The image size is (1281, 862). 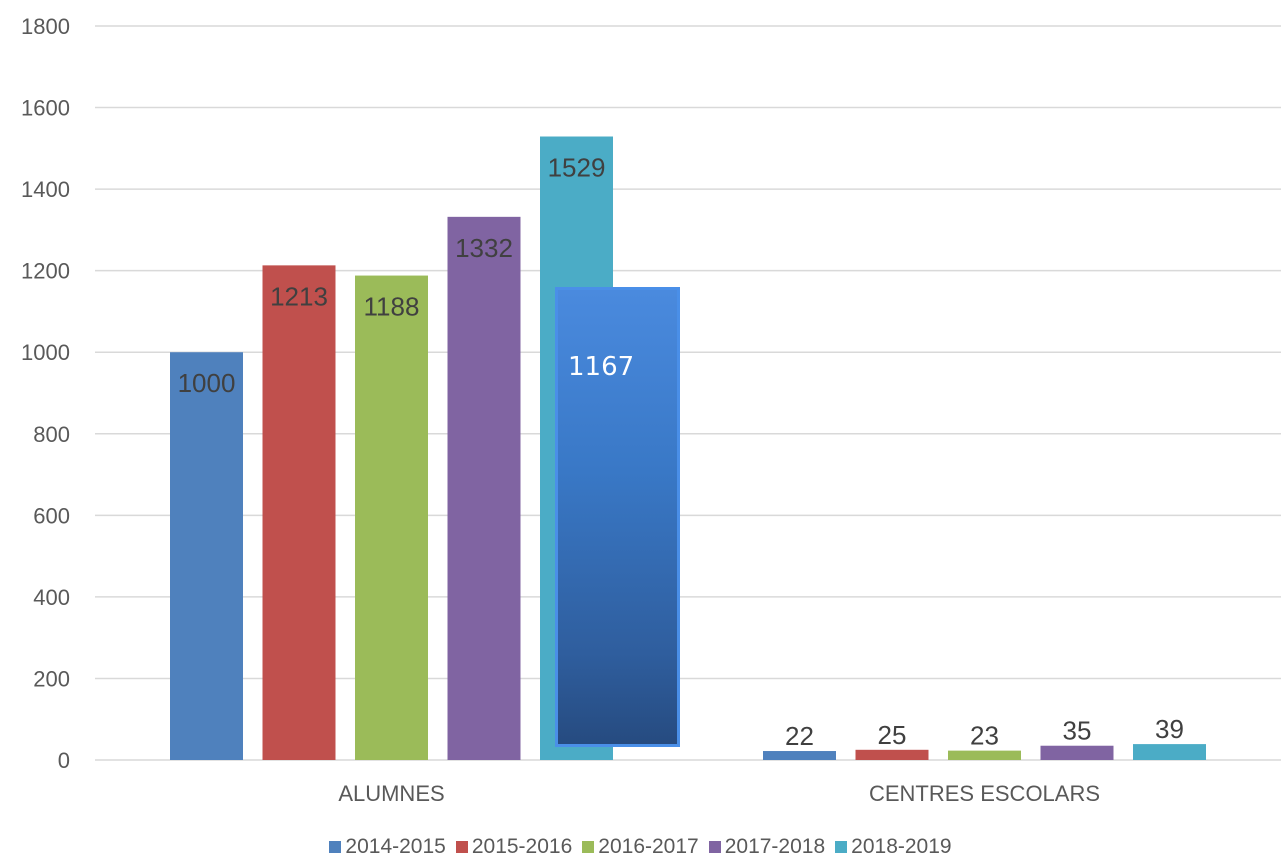 I want to click on legend-label: 2014-2015, so click(x=395, y=846).